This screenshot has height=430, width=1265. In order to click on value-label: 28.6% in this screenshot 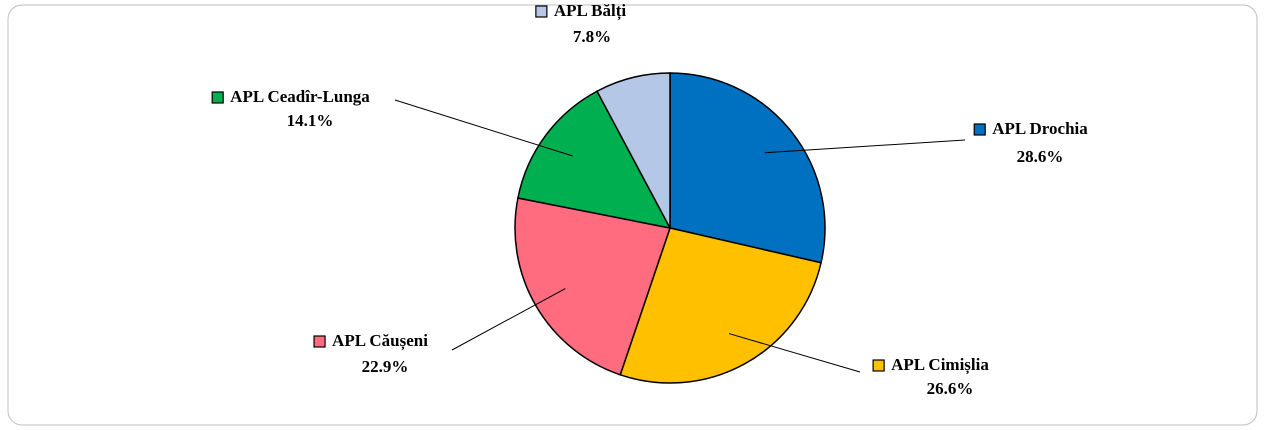, I will do `click(1040, 156)`.